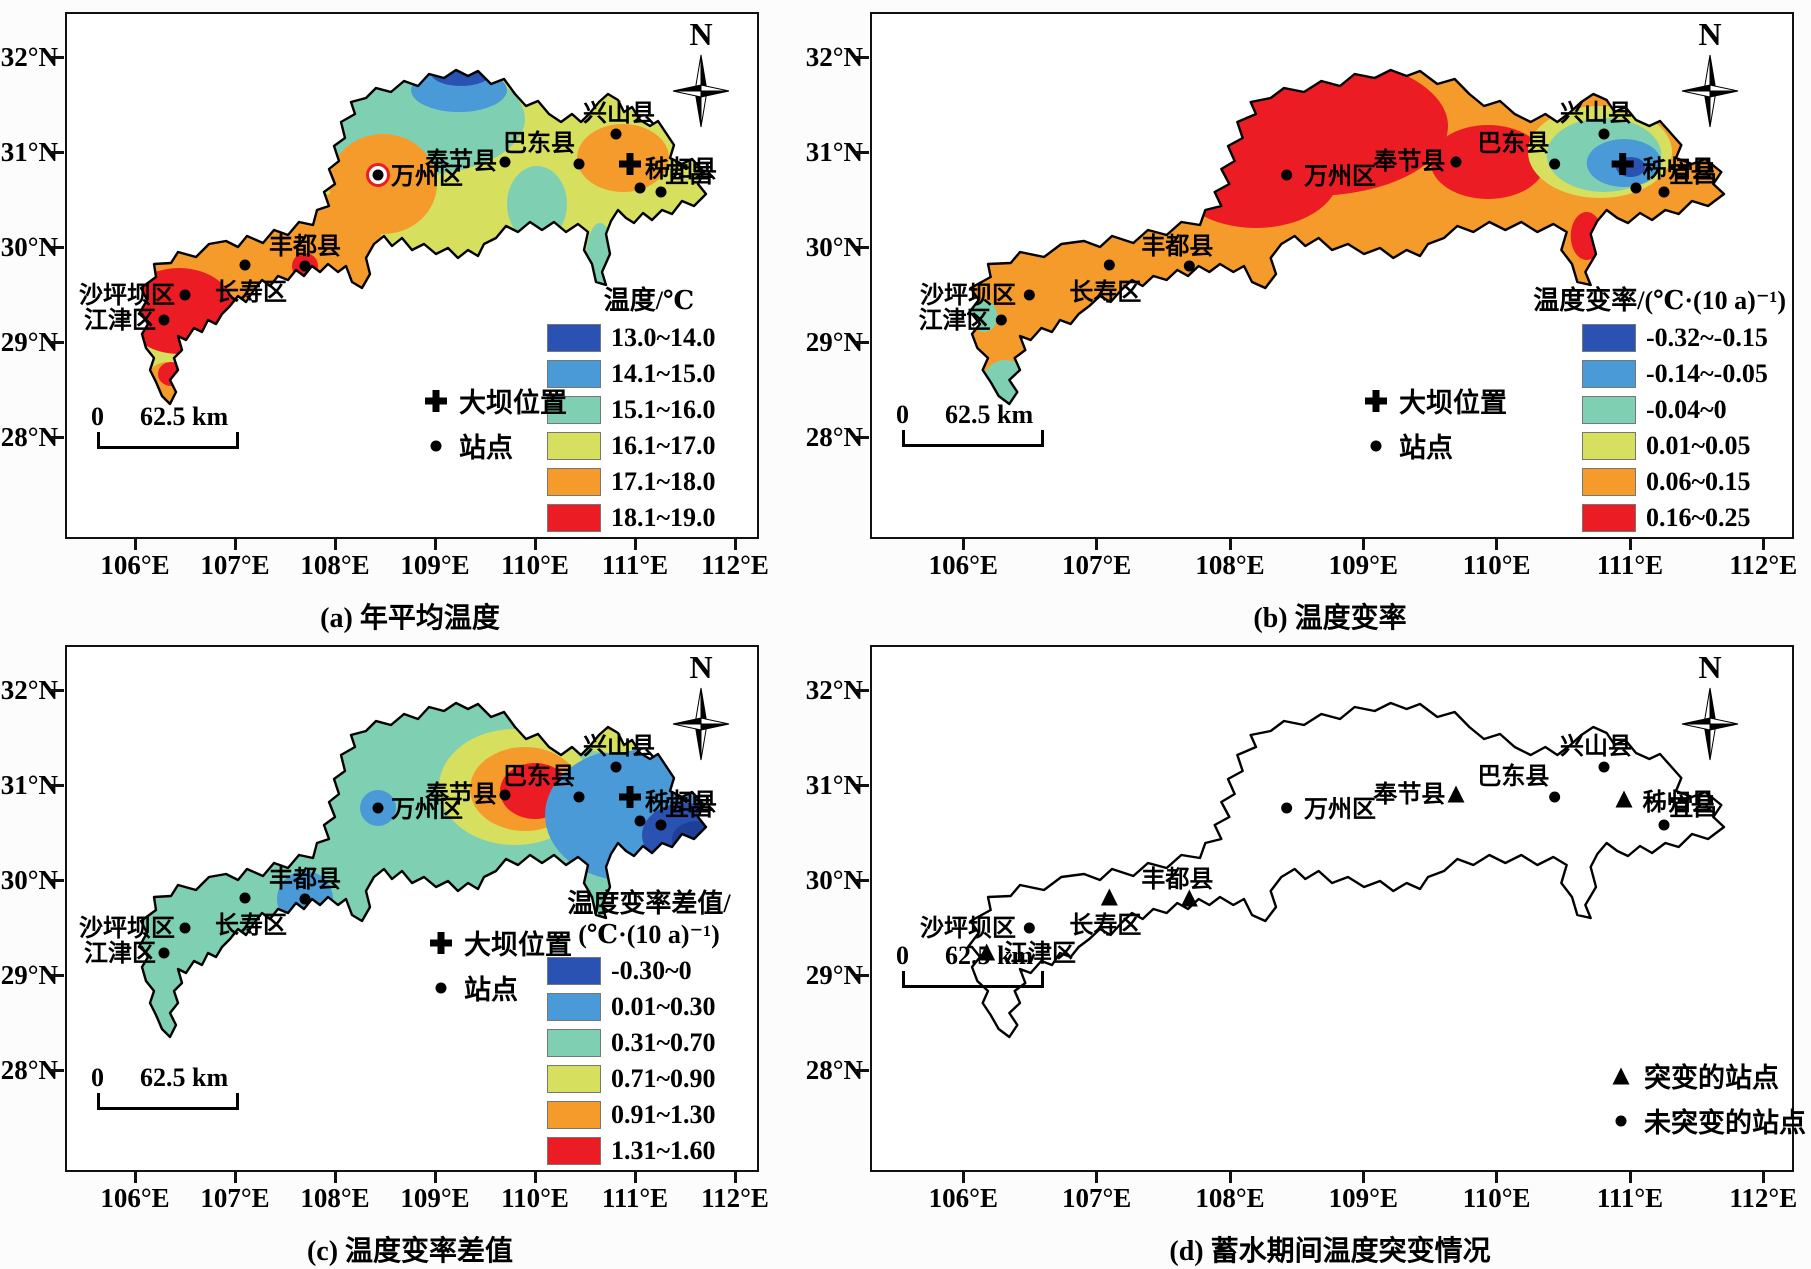 The image size is (1811, 1269). What do you see at coordinates (649, 1115) in the screenshot?
I see `legend-row: 0.91~1.30` at bounding box center [649, 1115].